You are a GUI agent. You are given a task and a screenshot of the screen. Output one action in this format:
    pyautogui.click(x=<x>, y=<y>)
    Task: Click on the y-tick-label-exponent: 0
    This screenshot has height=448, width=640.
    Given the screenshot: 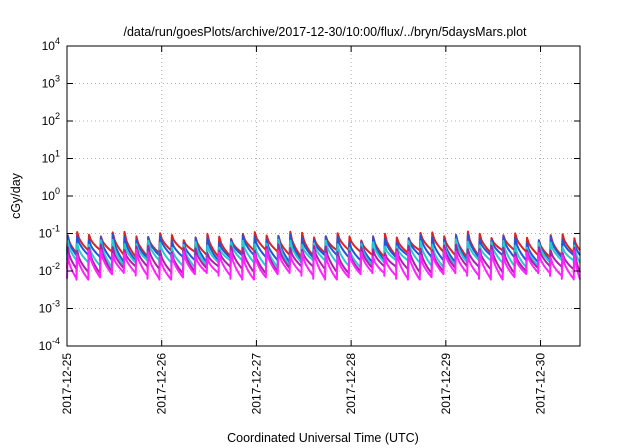 What is the action you would take?
    pyautogui.click(x=57, y=191)
    